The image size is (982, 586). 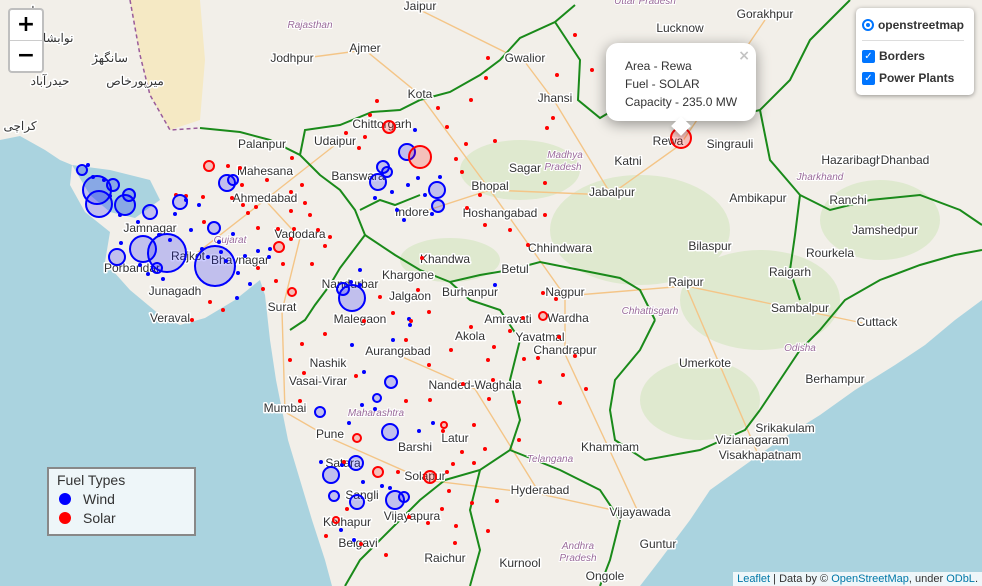 What do you see at coordinates (912, 25) in the screenshot?
I see `base-layer-openstreetmap: openstreetmap` at bounding box center [912, 25].